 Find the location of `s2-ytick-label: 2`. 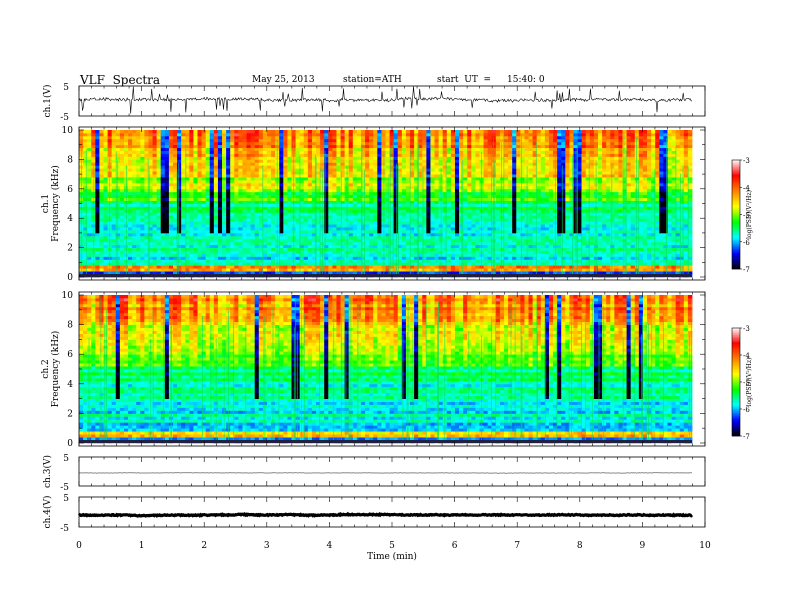

s2-ytick-label: 2 is located at coordinates (70, 414).